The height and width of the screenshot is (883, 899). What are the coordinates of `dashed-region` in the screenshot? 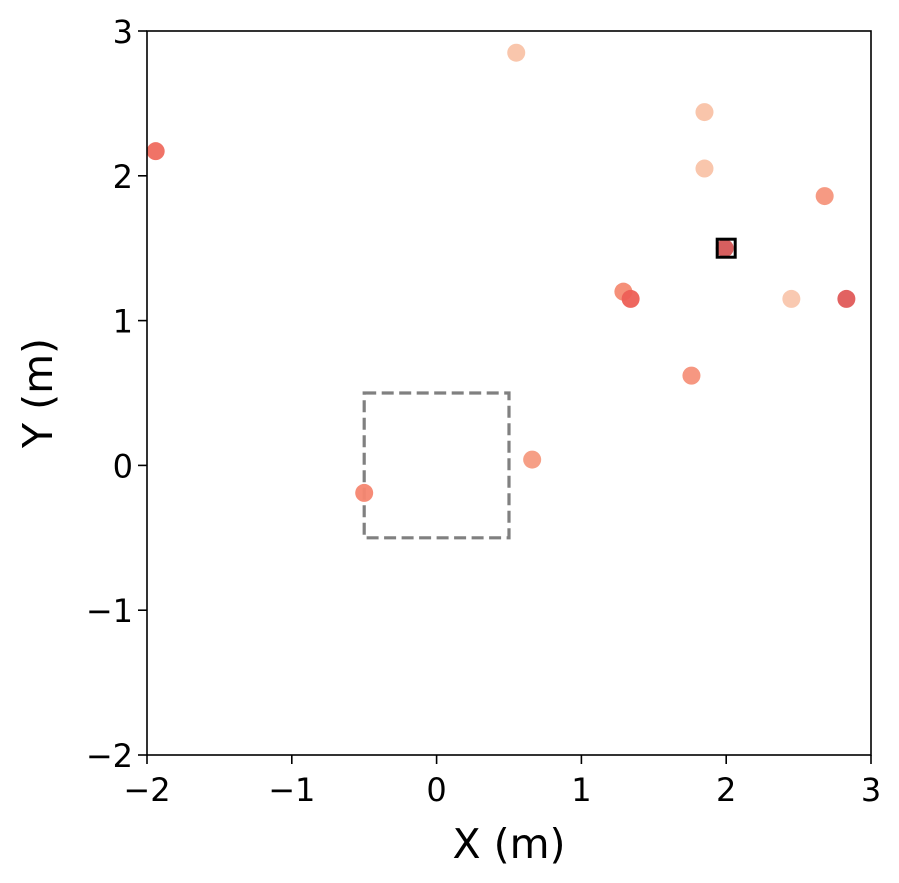 It's located at (436, 465).